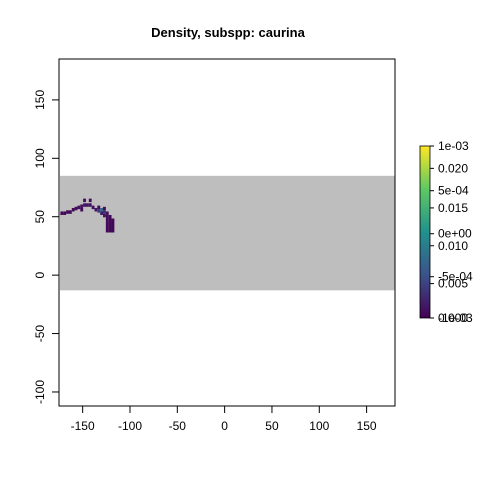  What do you see at coordinates (178, 426) in the screenshot?
I see `x-tick-label: -50` at bounding box center [178, 426].